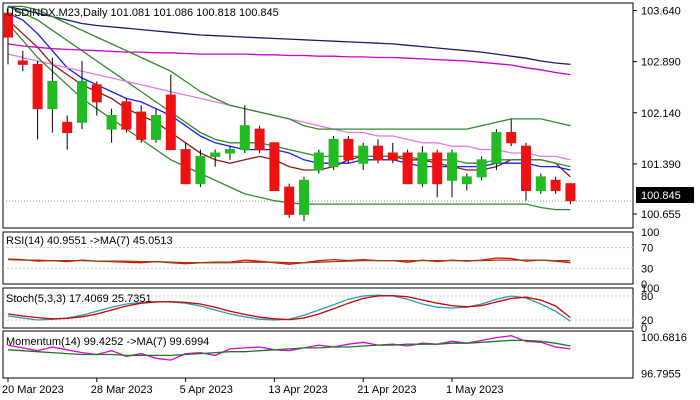  What do you see at coordinates (386, 390) in the screenshot?
I see `x-tick-label: 21 Apr 2023` at bounding box center [386, 390].